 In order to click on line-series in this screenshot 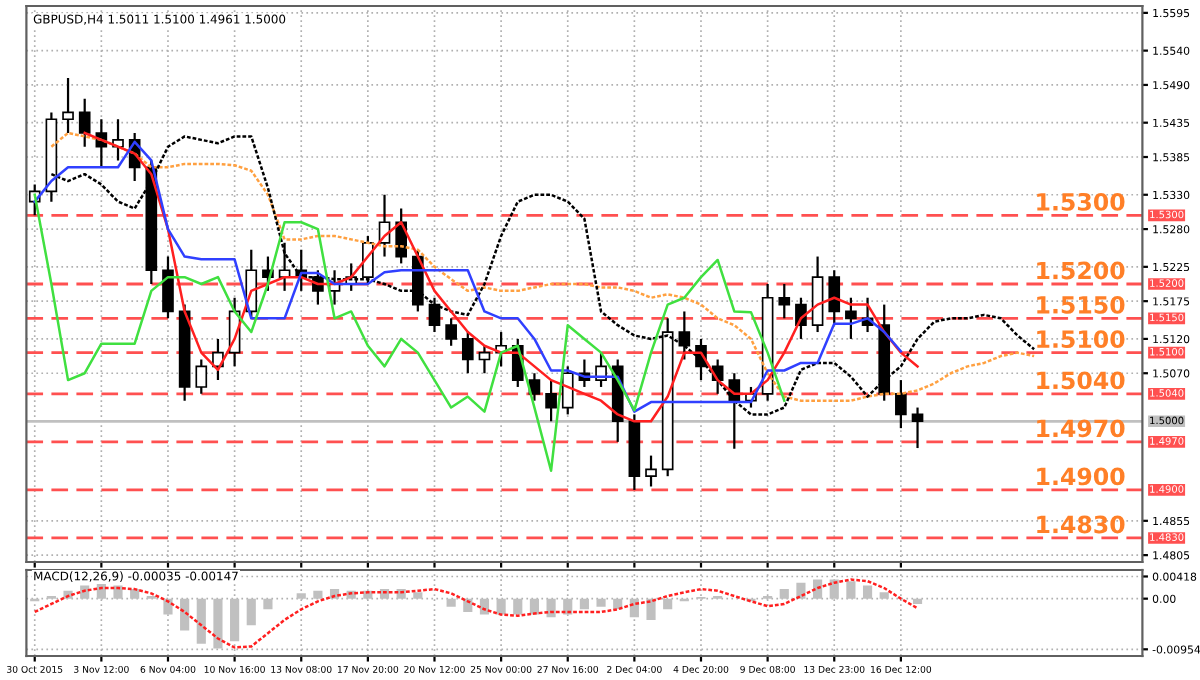, I will do `click(476, 613)`.